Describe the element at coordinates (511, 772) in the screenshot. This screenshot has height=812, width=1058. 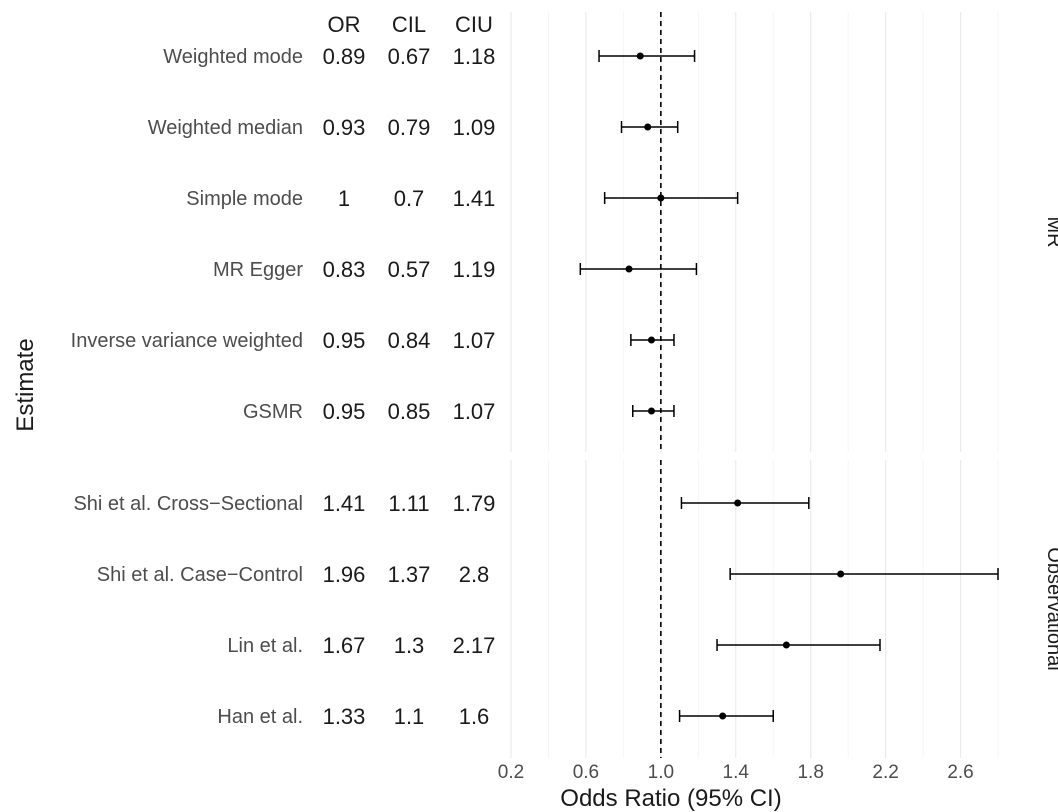
I see `x-tick-label: 0.2` at that location.